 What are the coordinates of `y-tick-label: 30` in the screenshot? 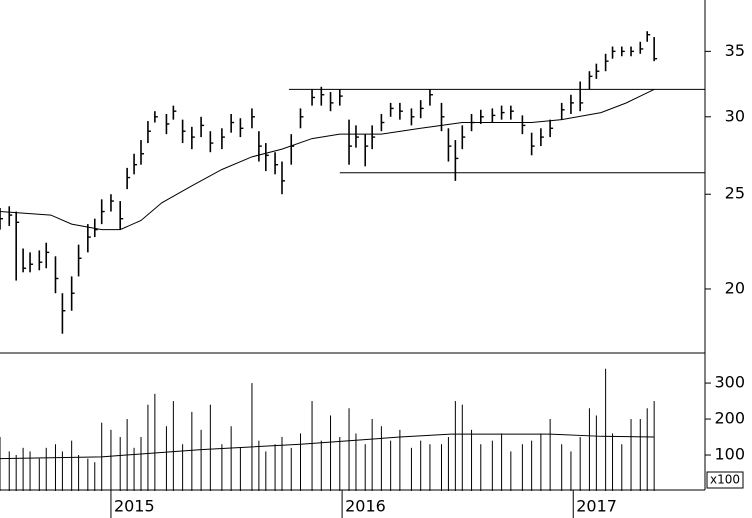 It's located at (735, 115).